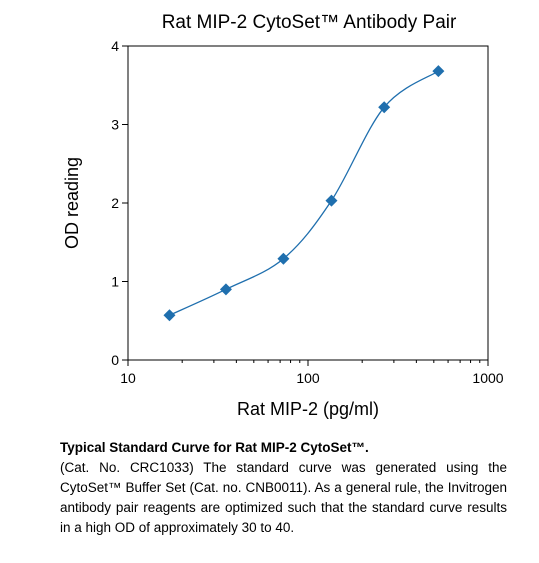 The image size is (539, 563). Describe the element at coordinates (308, 378) in the screenshot. I see `x-tick-label: 100` at that location.